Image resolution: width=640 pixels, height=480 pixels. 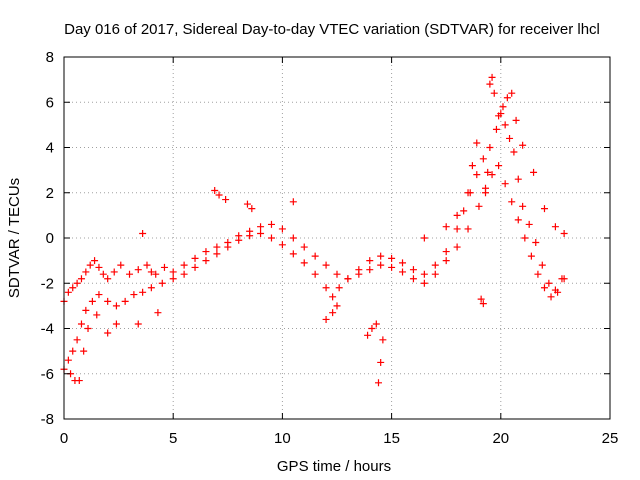 I want to click on y-tick-label: -6, so click(x=47, y=374).